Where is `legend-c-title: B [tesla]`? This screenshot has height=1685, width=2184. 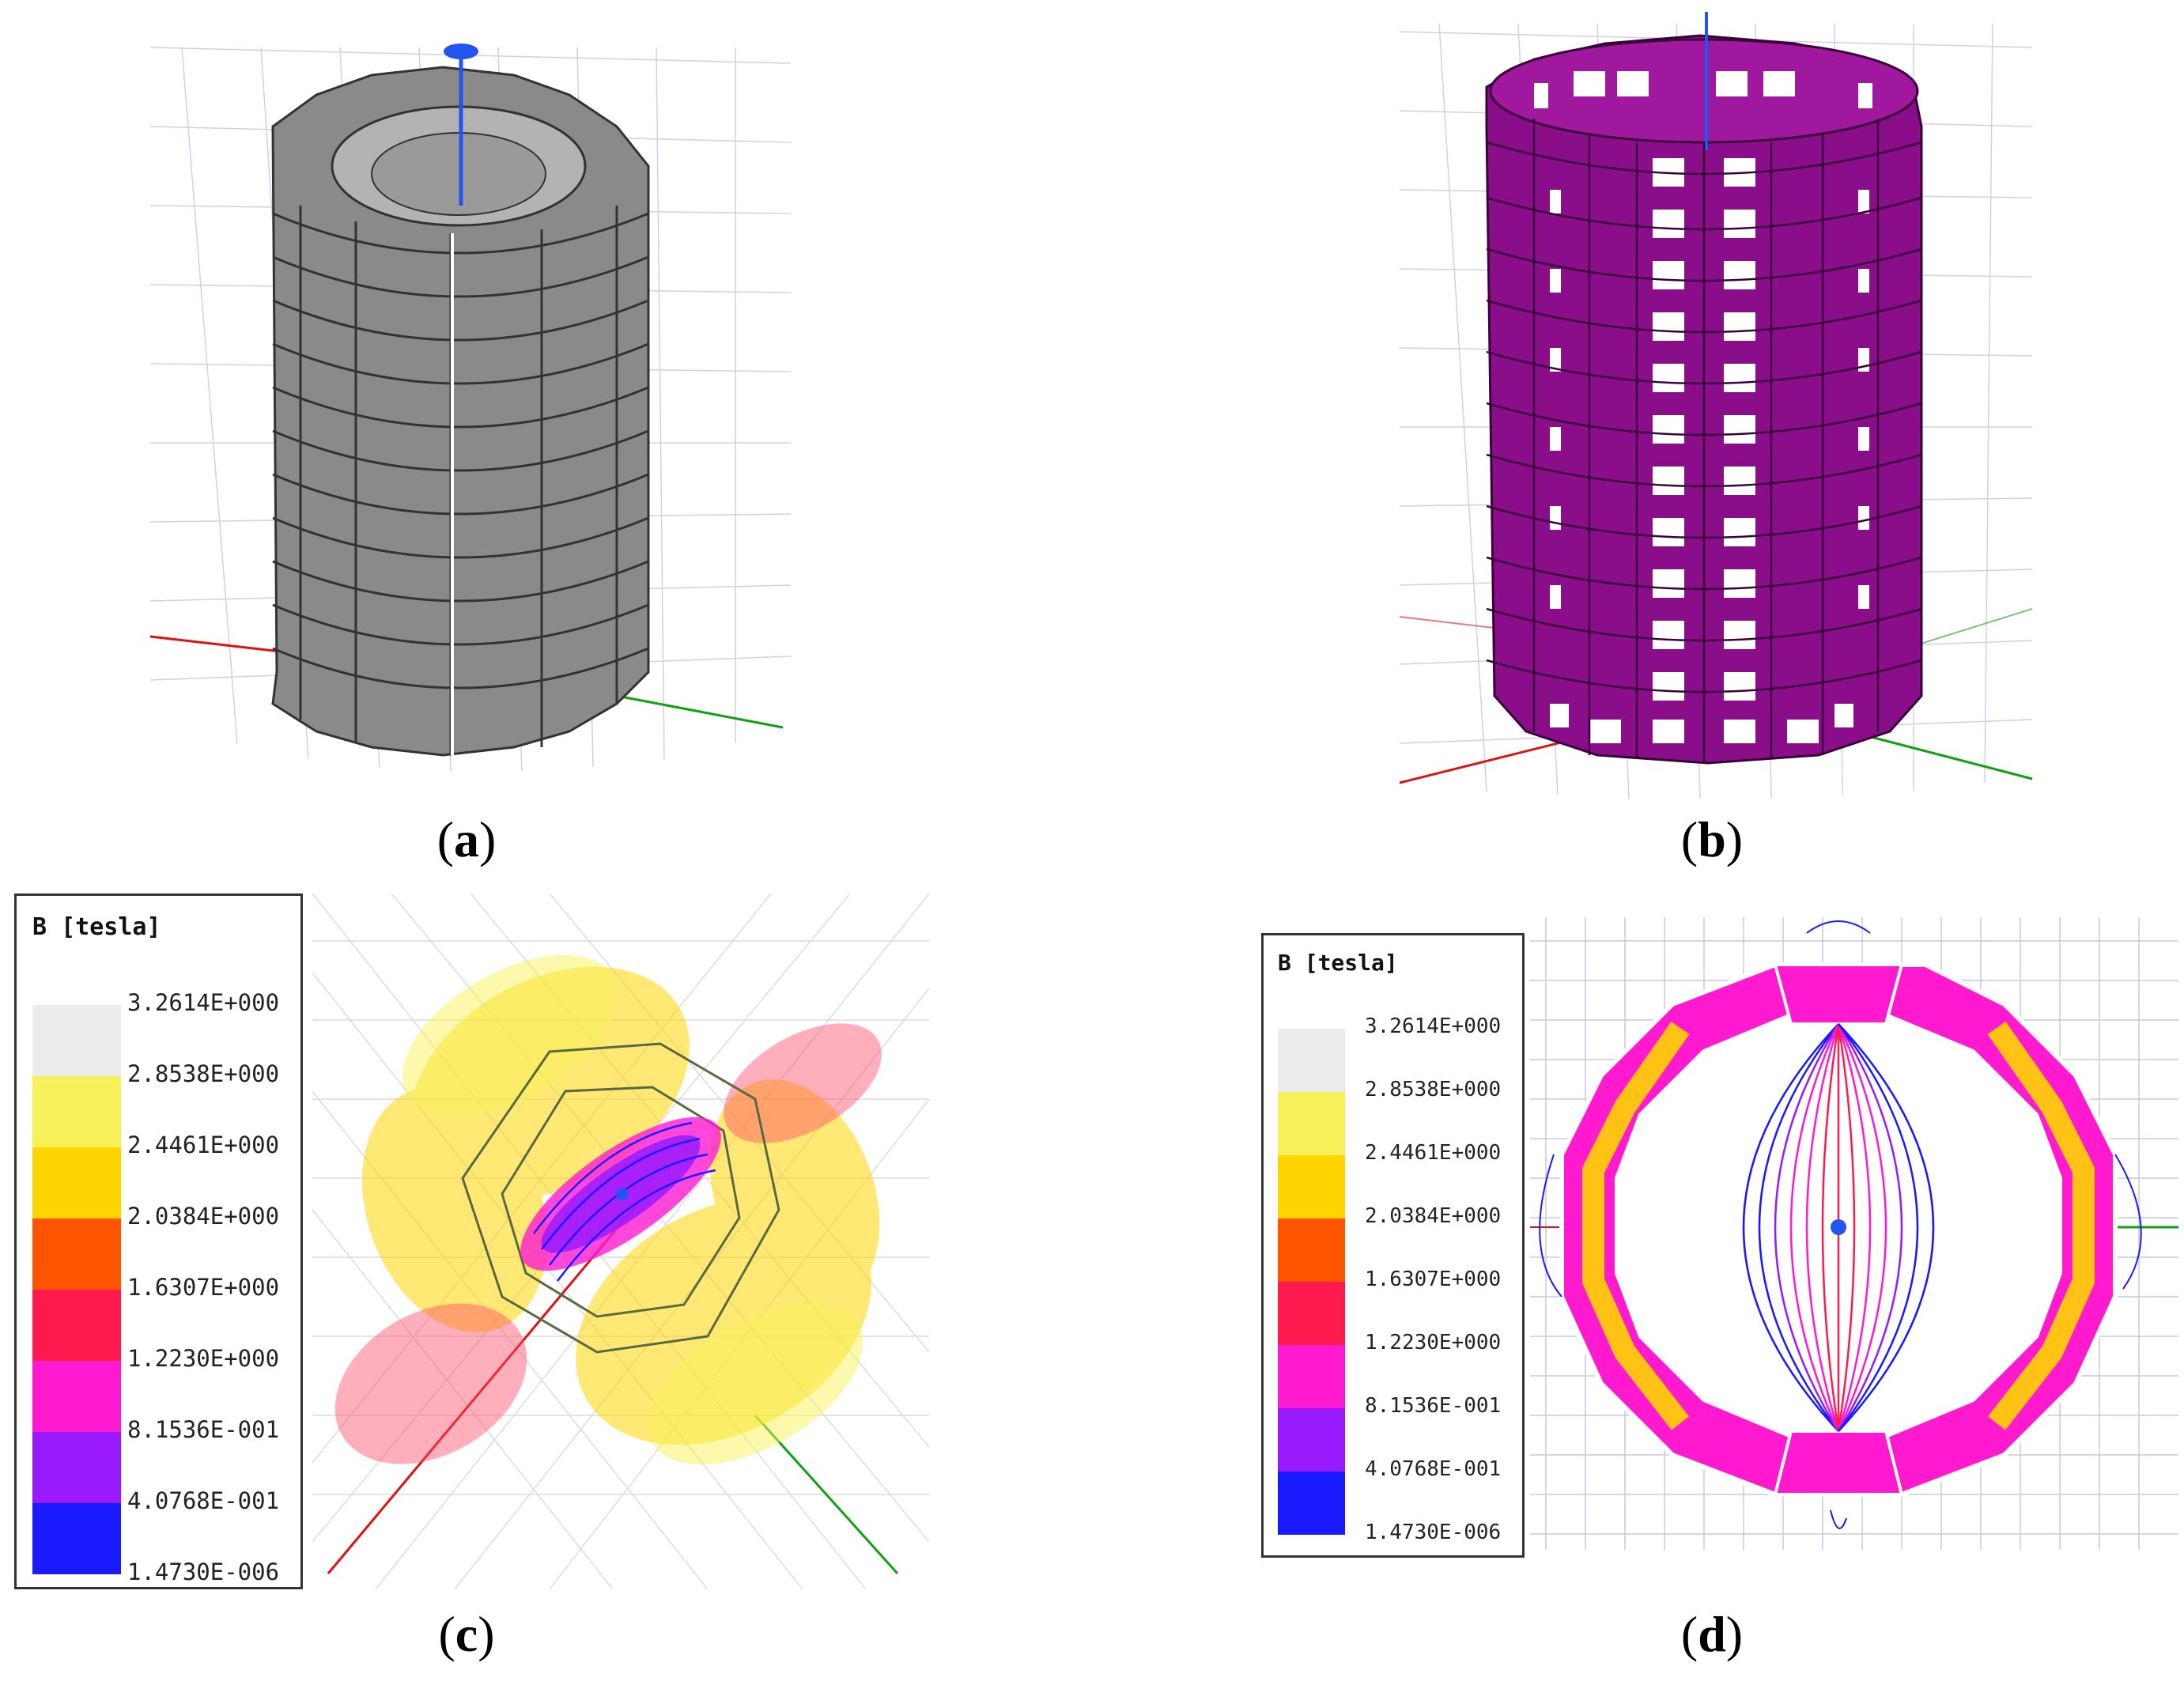 legend-c-title: B [tesla] is located at coordinates (96, 927).